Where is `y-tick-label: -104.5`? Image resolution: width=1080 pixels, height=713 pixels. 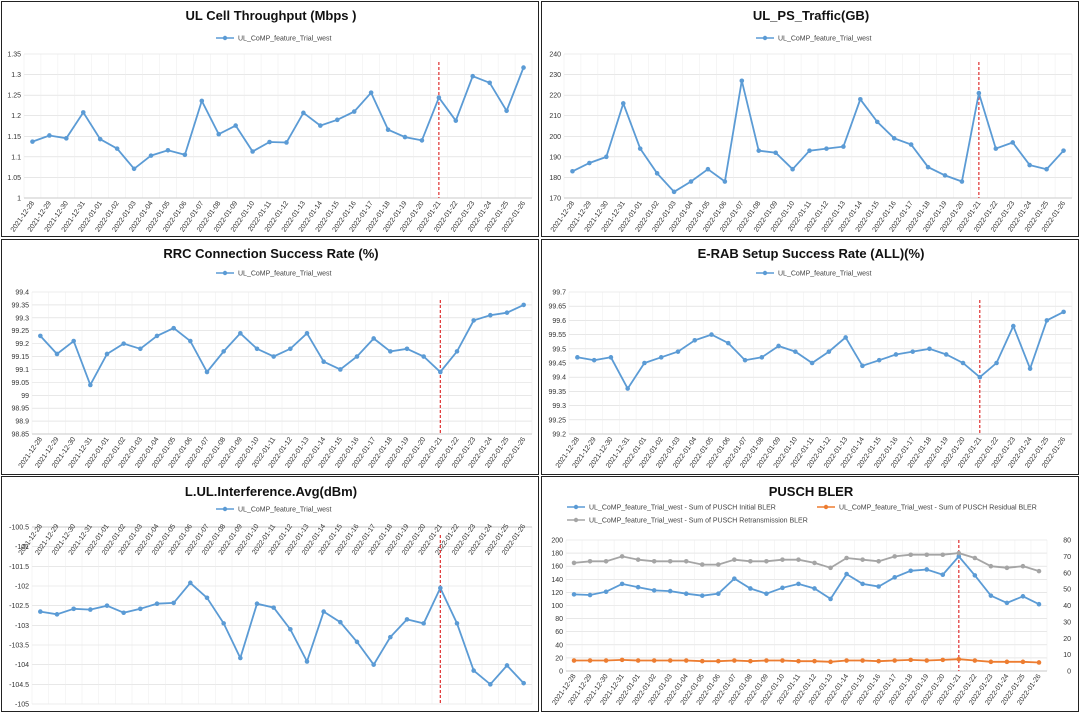
y-tick-label: -104.5 is located at coordinates (19, 685).